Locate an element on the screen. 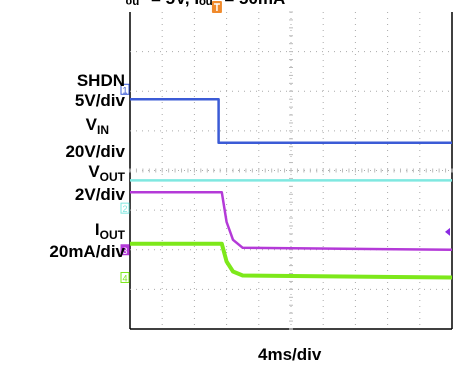 The width and height of the screenshot is (455, 367). vin-scale-text: 20V/div is located at coordinates (95, 151).